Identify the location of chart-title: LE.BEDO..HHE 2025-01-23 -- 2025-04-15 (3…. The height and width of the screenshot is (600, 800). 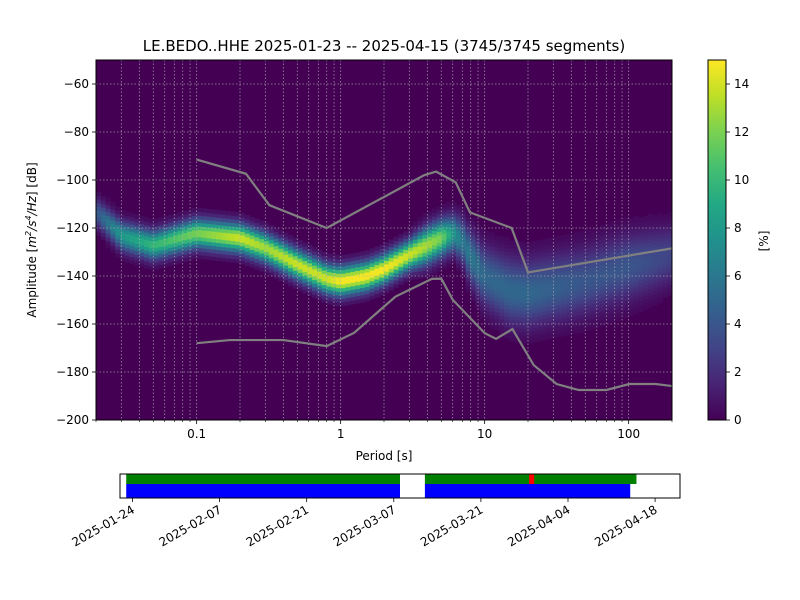
(384, 46).